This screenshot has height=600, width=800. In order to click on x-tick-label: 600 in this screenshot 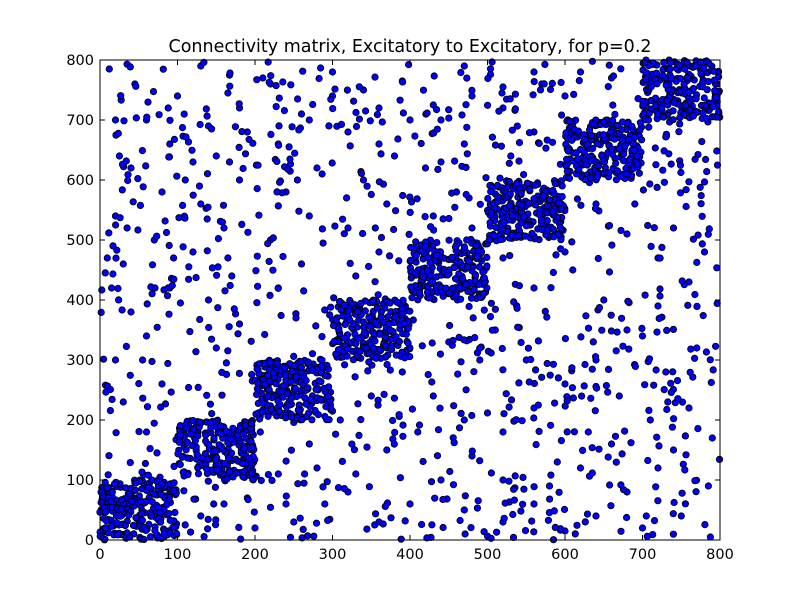, I will do `click(565, 555)`.